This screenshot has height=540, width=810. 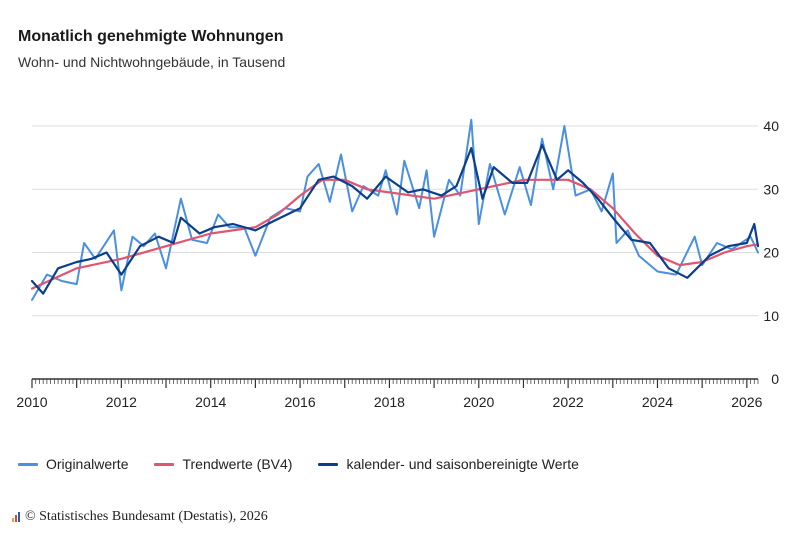 What do you see at coordinates (210, 402) in the screenshot?
I see `x-tick-label: 2014` at bounding box center [210, 402].